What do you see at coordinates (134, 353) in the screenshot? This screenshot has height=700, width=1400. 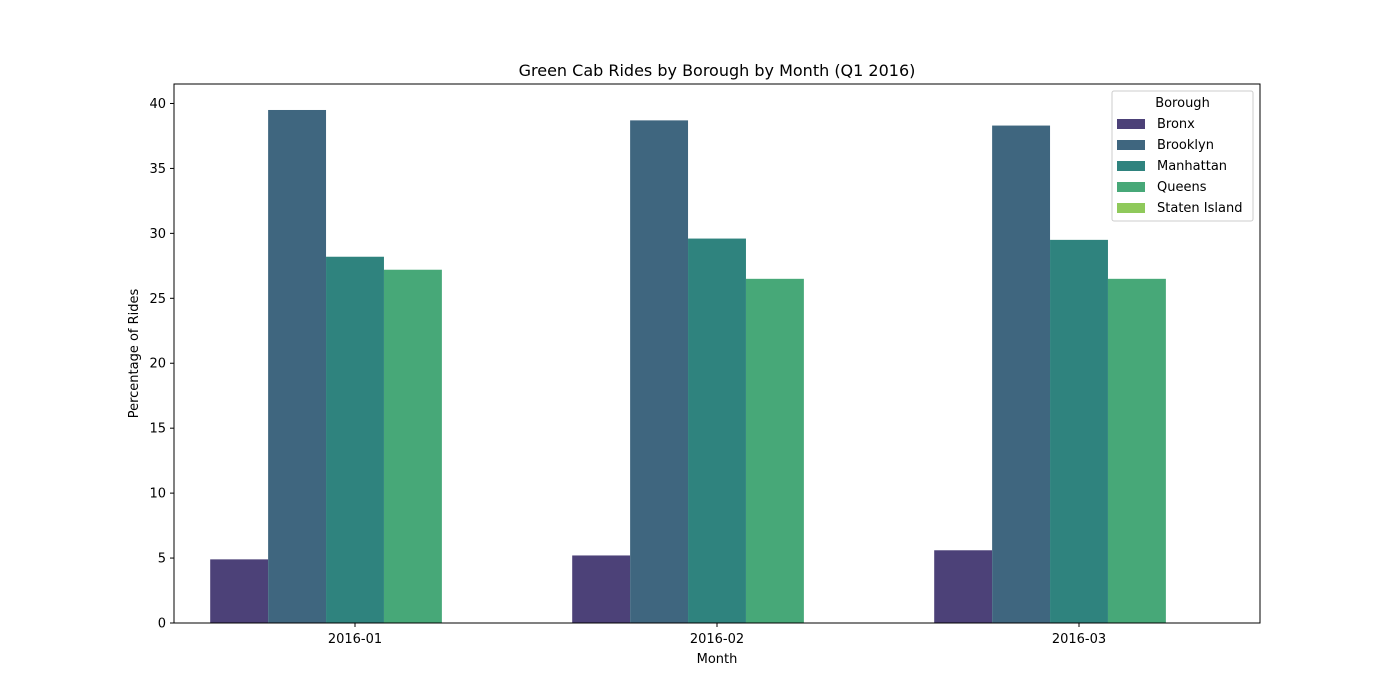 I see `y-axis-label: Percentage of Rides` at bounding box center [134, 353].